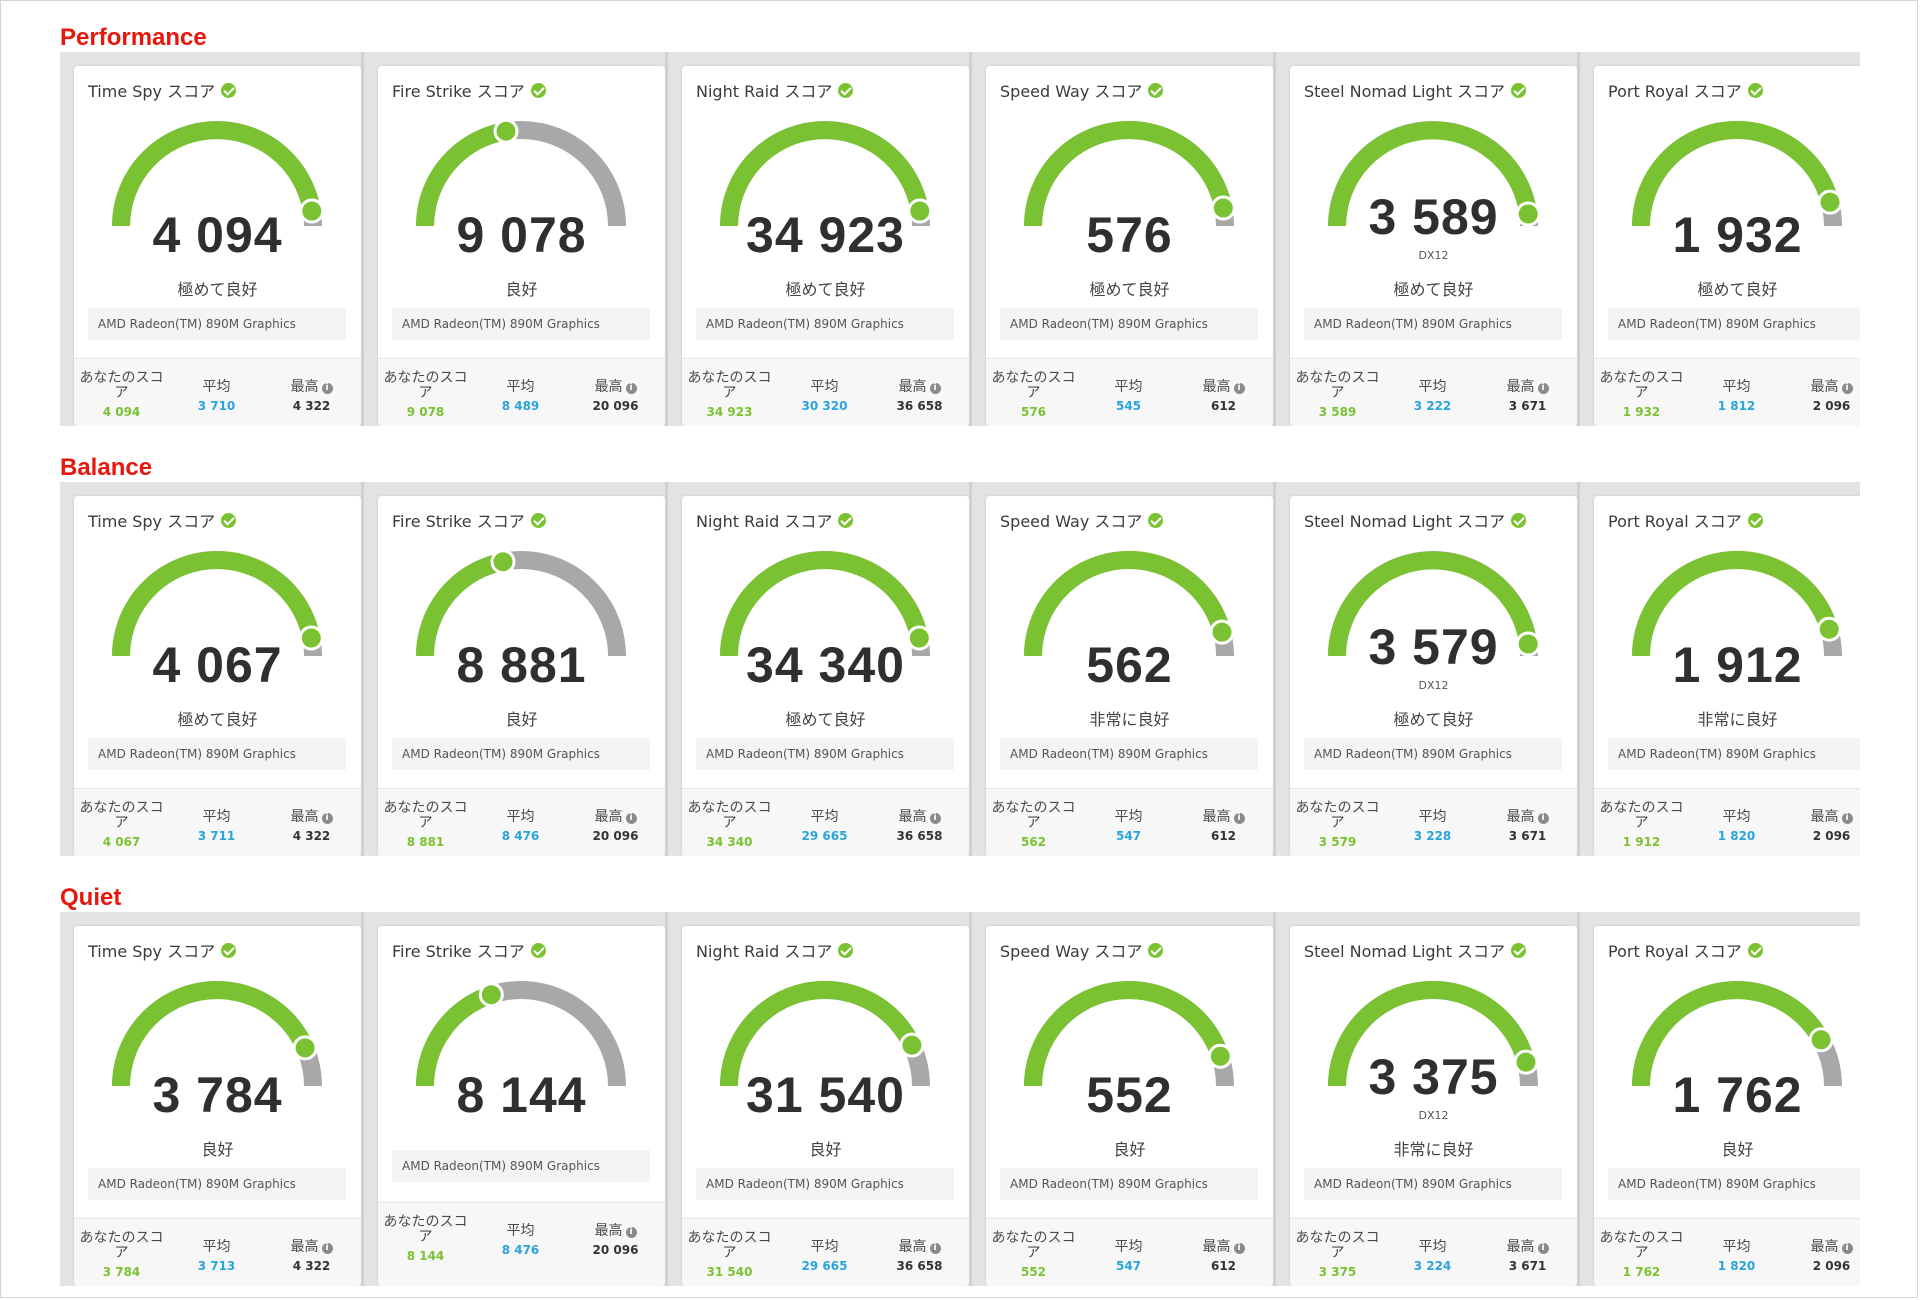  I want to click on card-title: Night Raid スコア, so click(775, 90).